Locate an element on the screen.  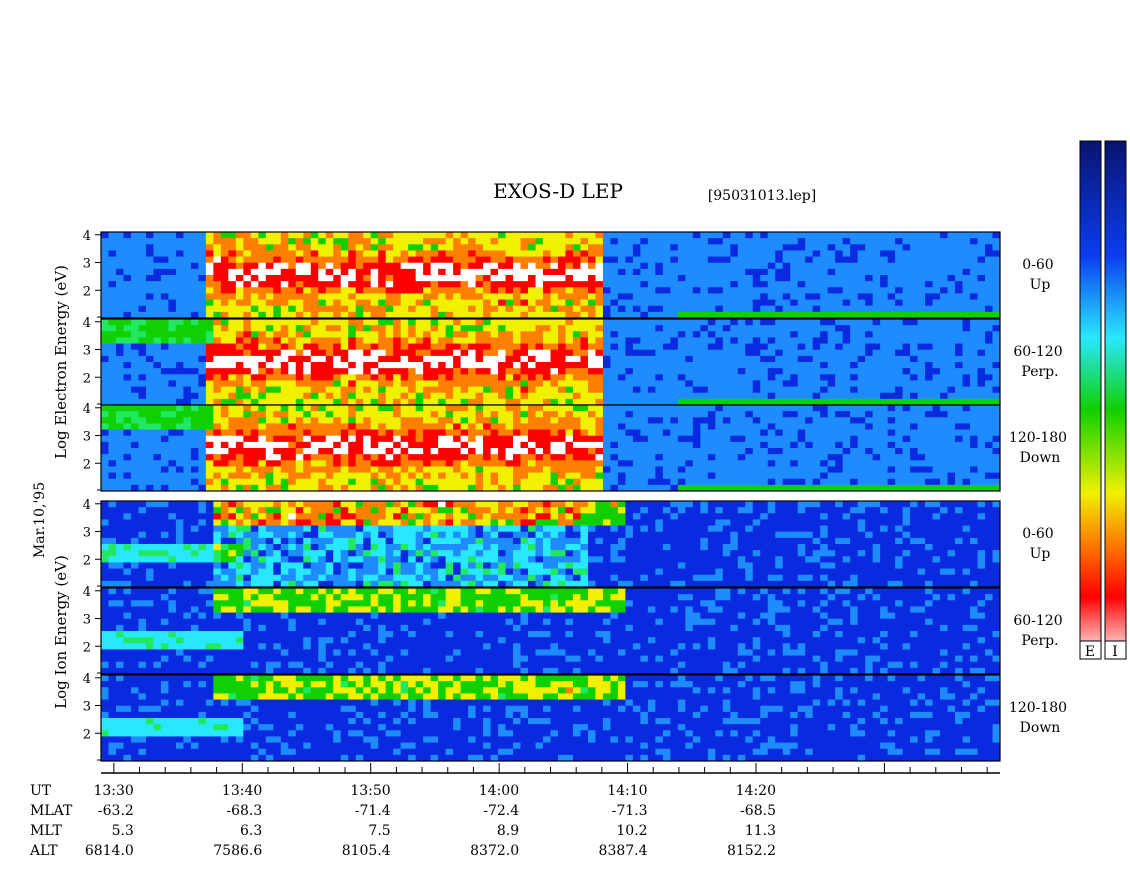
time-axis-value: -63.2 is located at coordinates (116, 811).